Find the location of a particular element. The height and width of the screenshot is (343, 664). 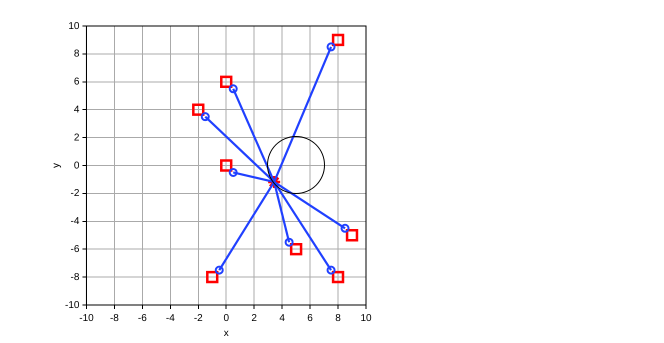

x-tick-label: -6 is located at coordinates (143, 318).